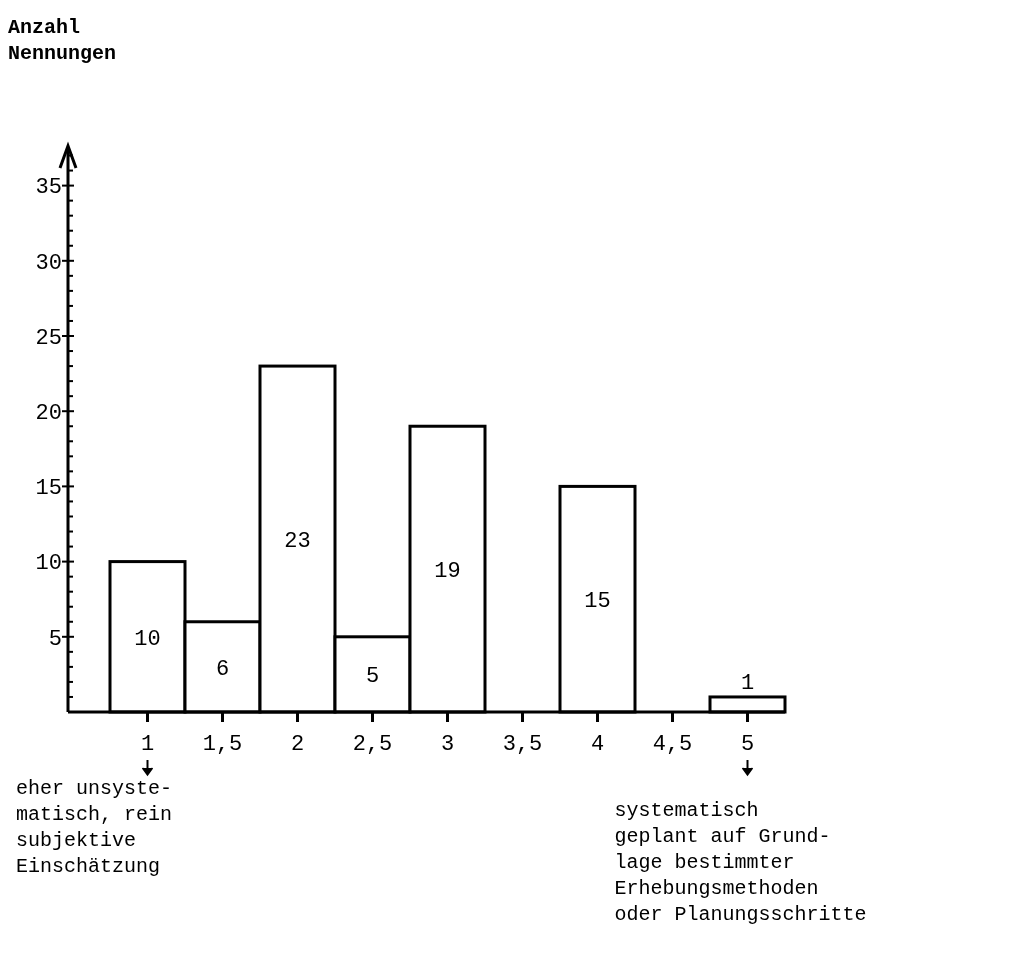 This screenshot has height=958, width=1028. I want to click on y-tick-label: 35, so click(48, 188).